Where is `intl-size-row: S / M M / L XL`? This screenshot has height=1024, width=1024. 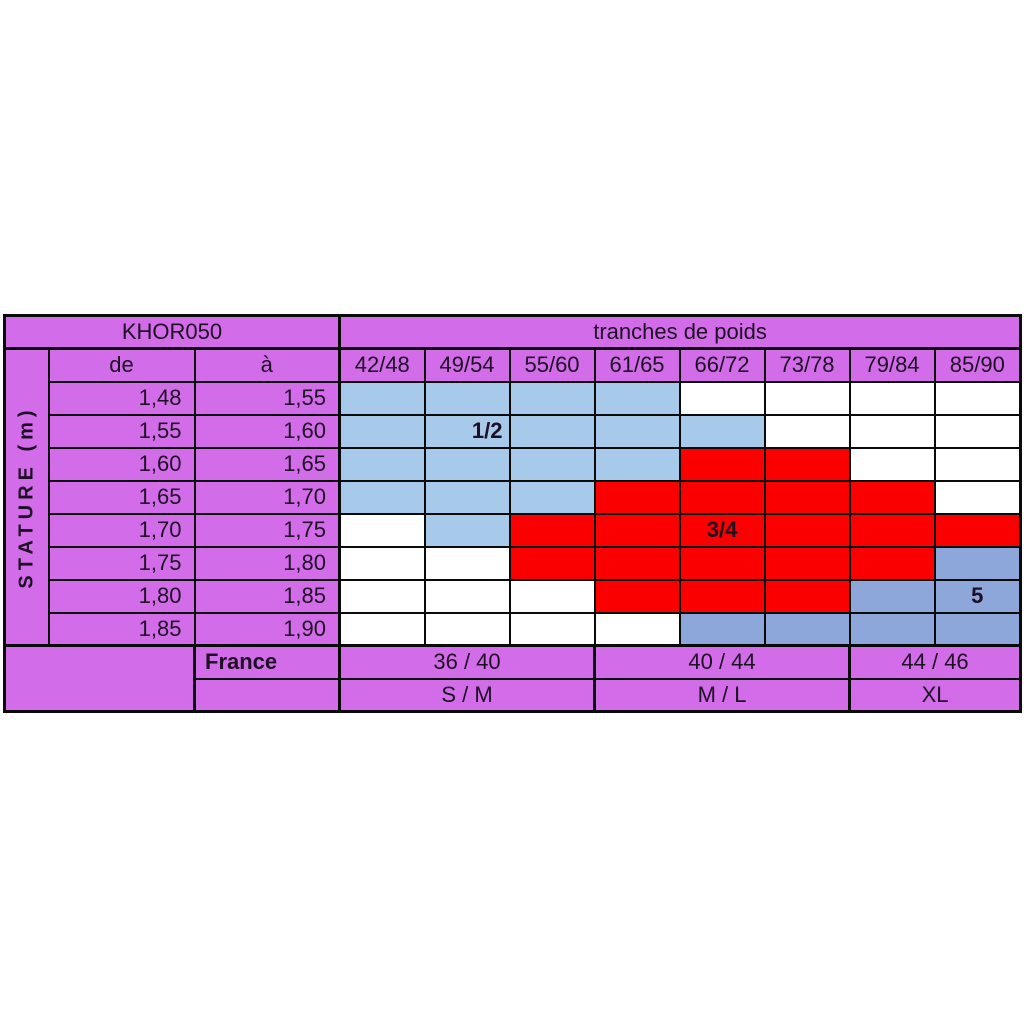 intl-size-row: S / M M / L XL is located at coordinates (513, 695).